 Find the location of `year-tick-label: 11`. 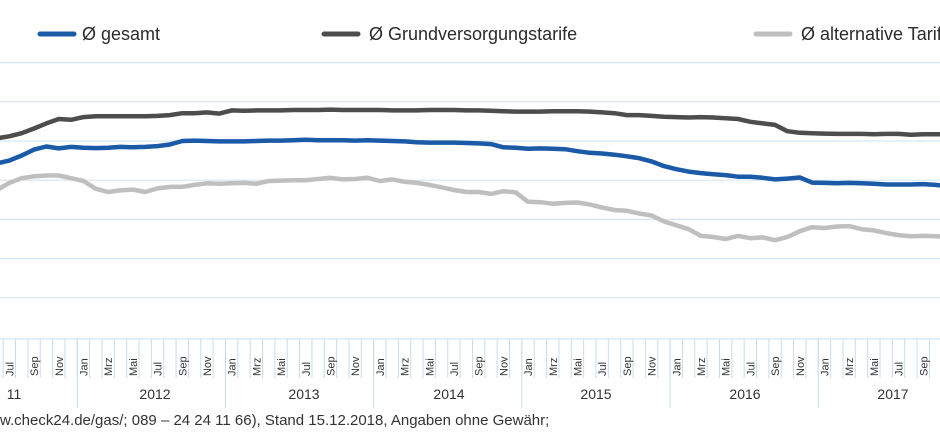

year-tick-label: 11 is located at coordinates (14, 394).